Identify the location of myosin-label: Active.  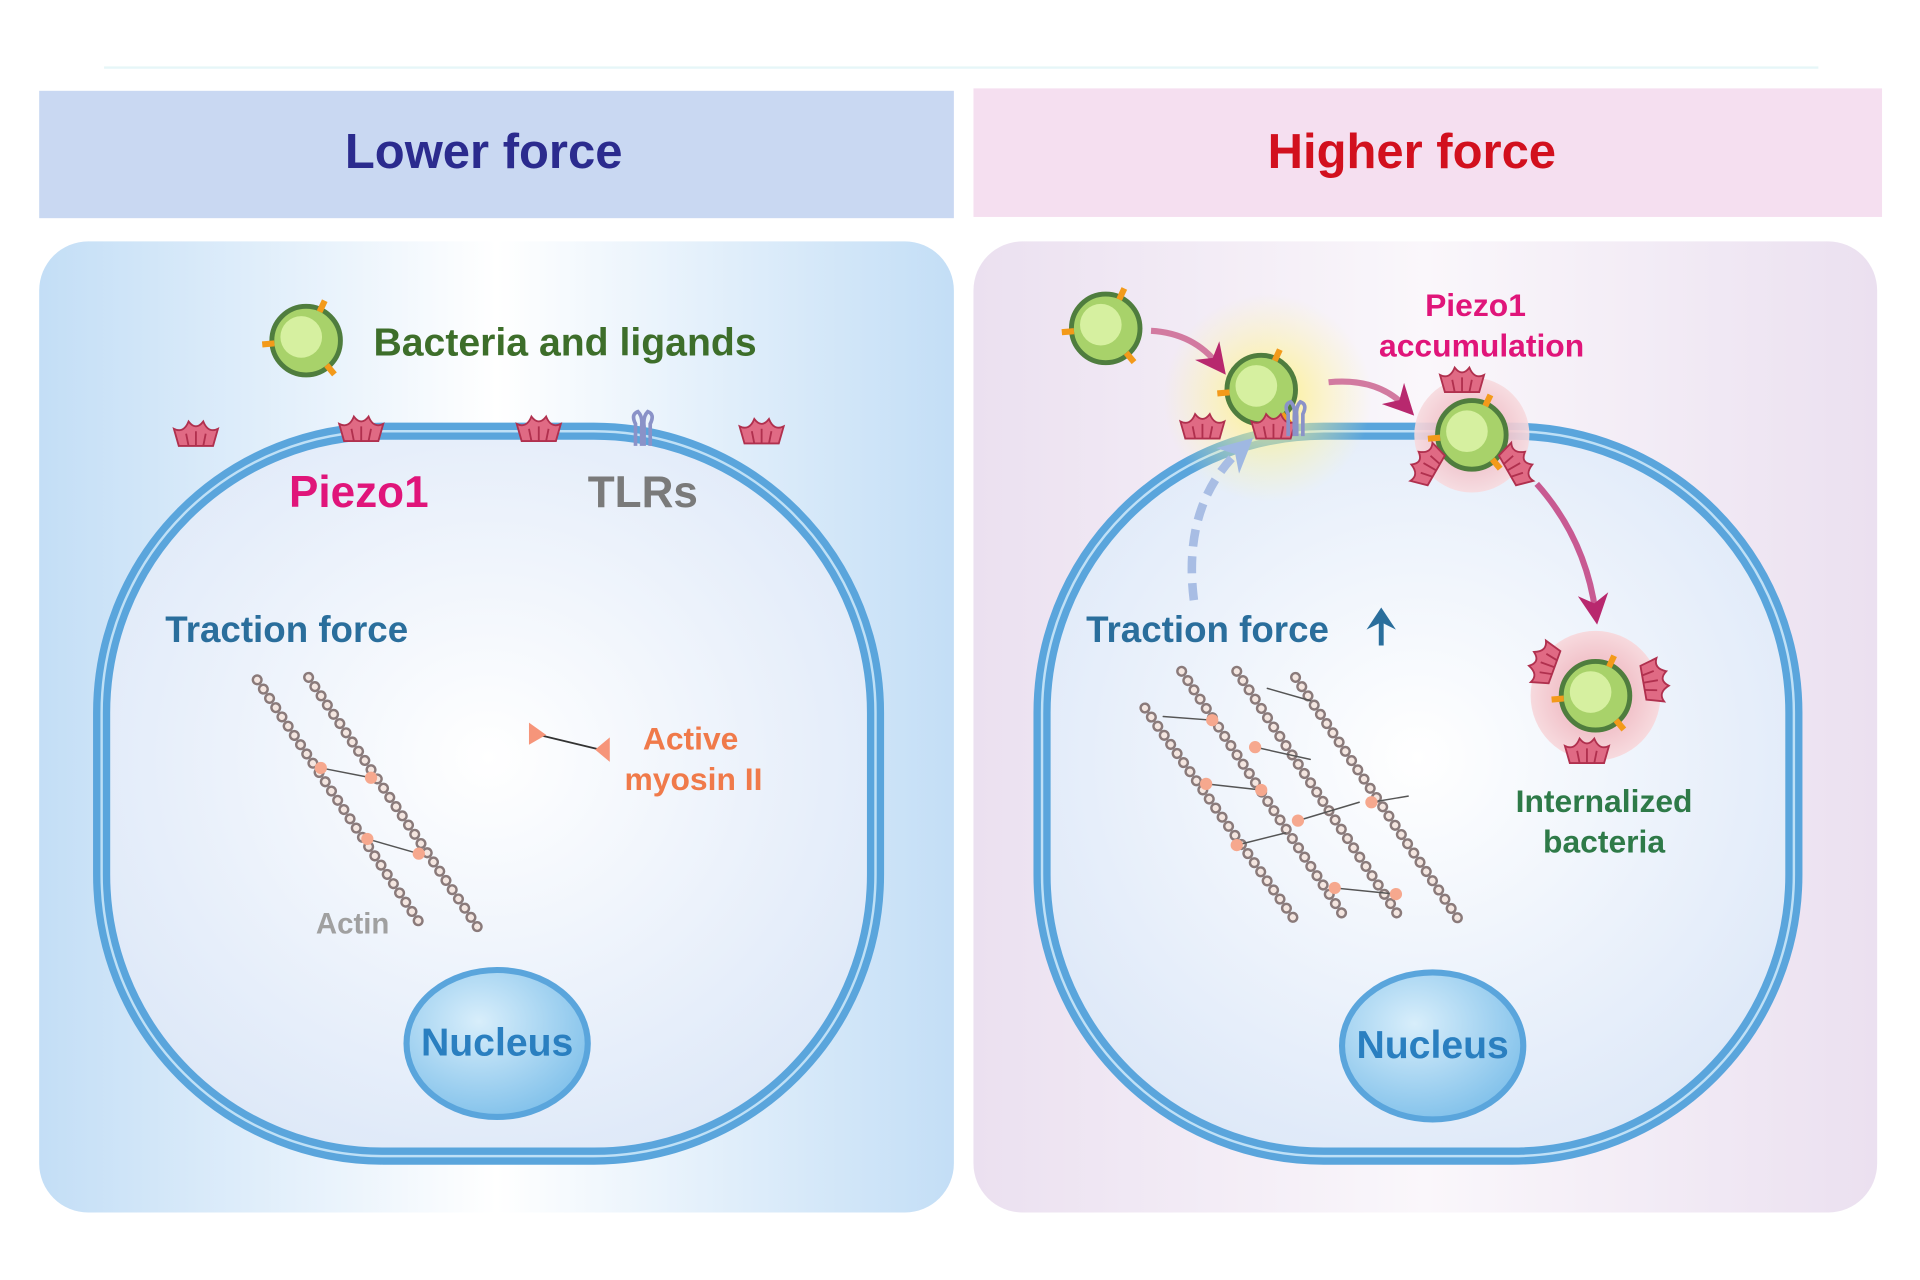
(691, 739).